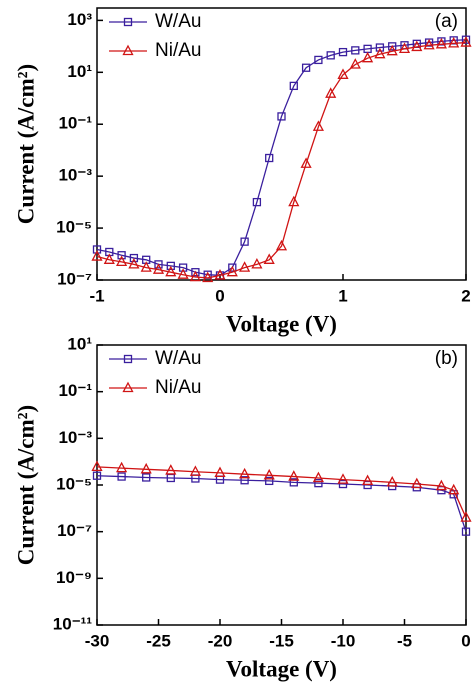 The image size is (474, 695). Describe the element at coordinates (158, 640) in the screenshot. I see `x-tick-label: -25` at that location.